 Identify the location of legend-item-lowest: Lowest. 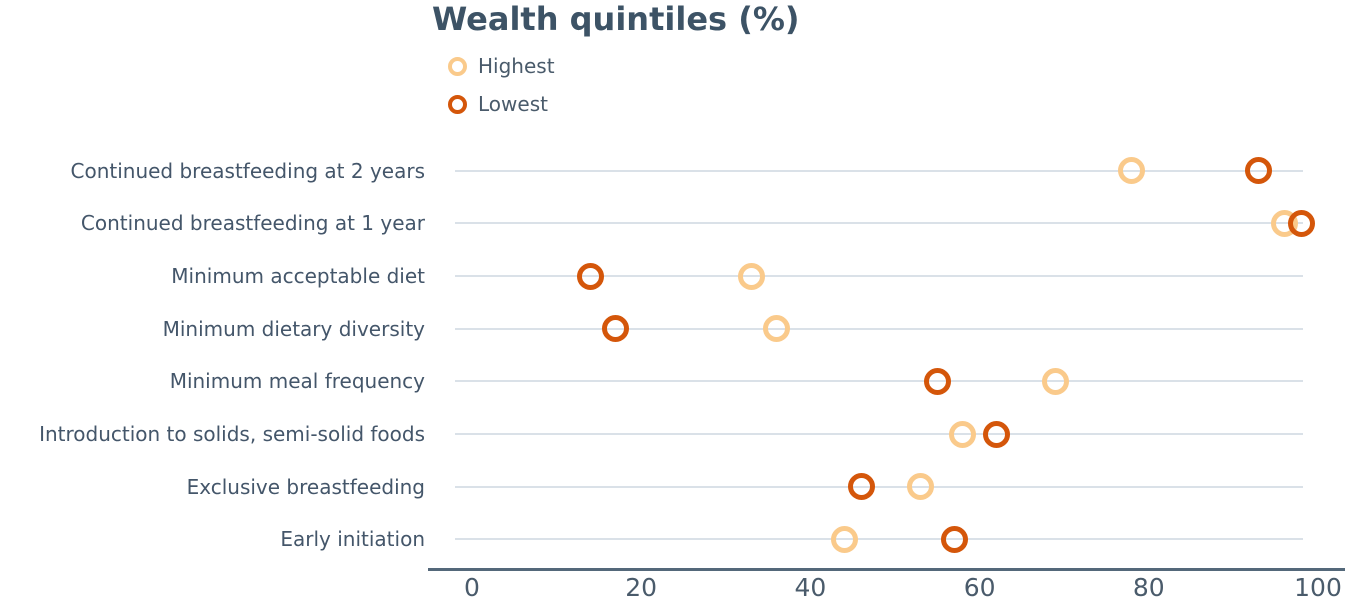
(498, 104).